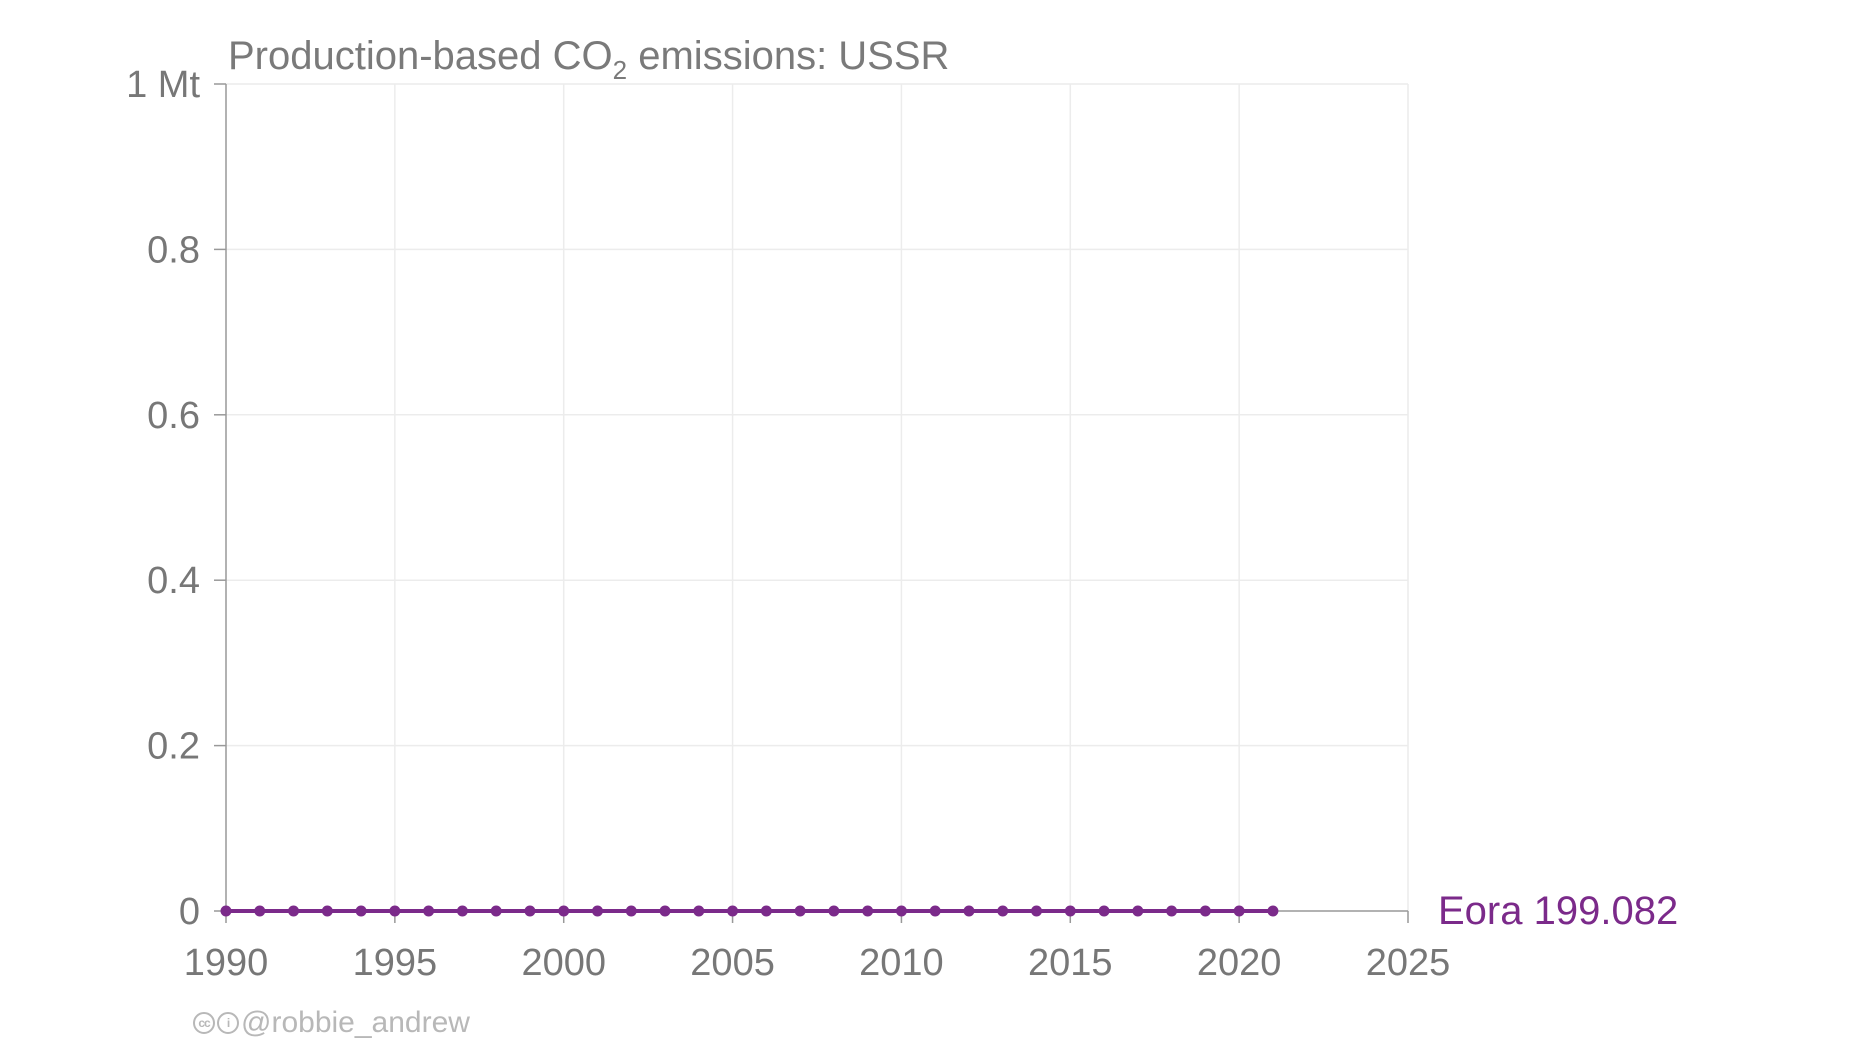 The image size is (1852, 1042). What do you see at coordinates (173, 250) in the screenshot?
I see `y-tick-label: 0.8` at bounding box center [173, 250].